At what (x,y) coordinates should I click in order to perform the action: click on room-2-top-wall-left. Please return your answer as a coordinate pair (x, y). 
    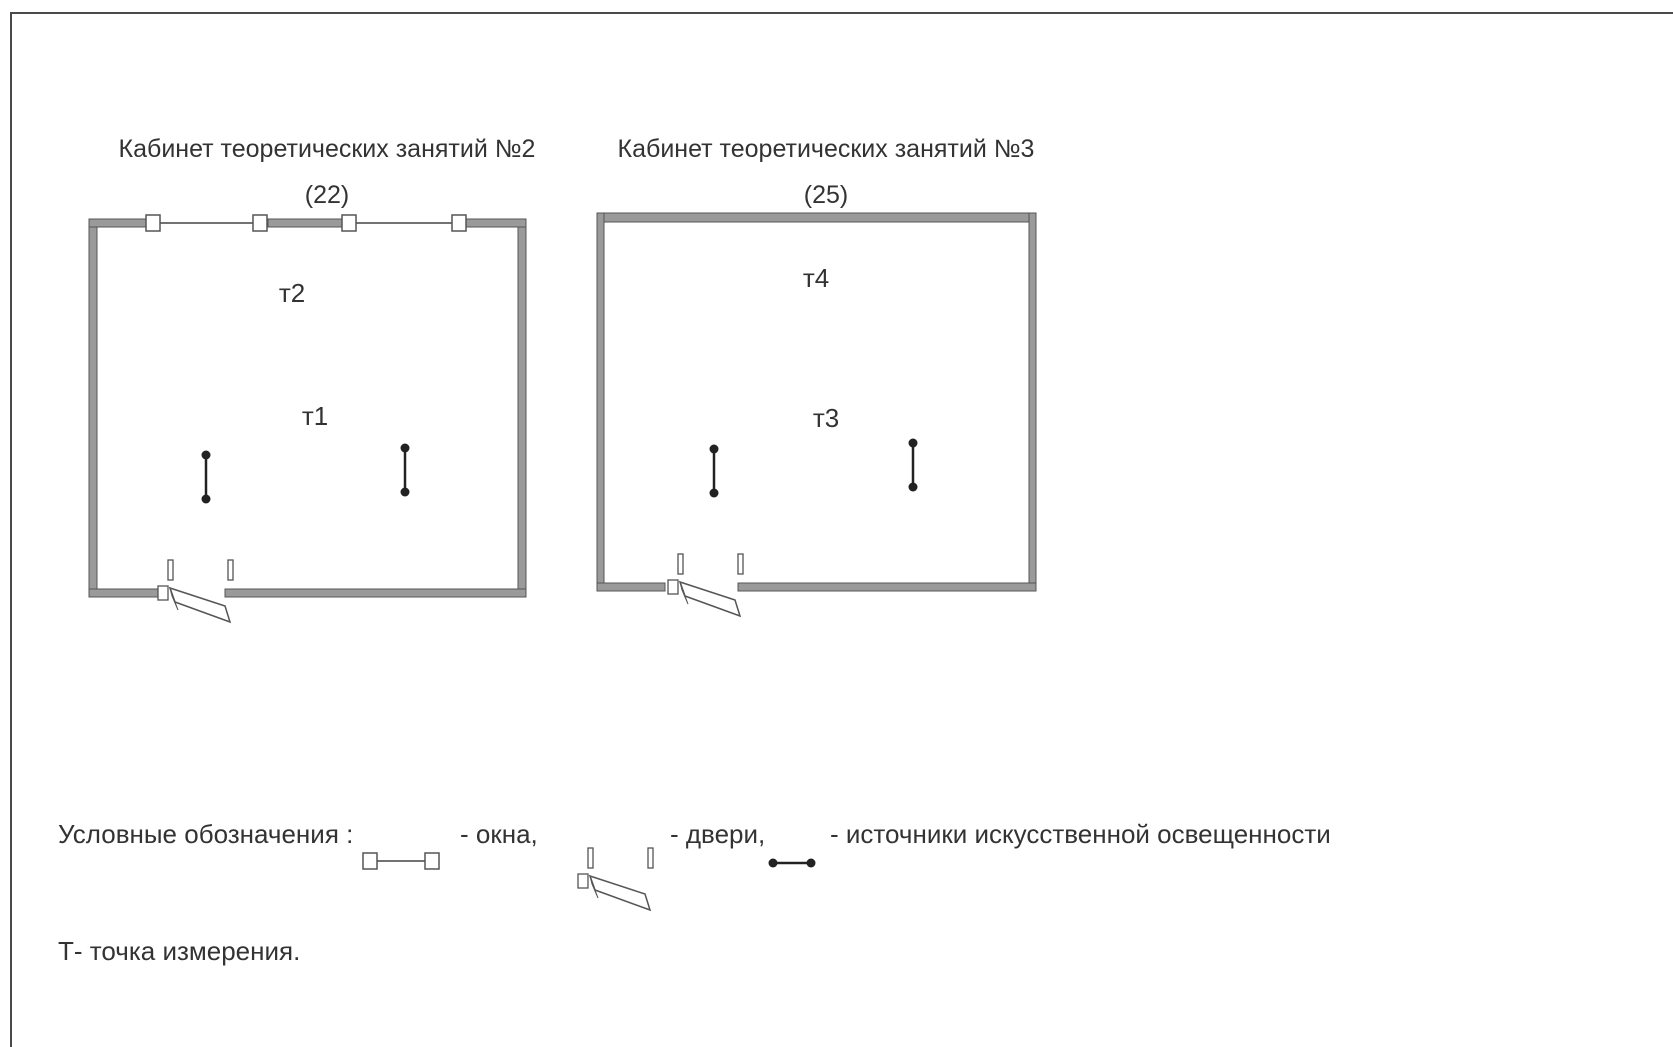
    Looking at the image, I should click on (119, 223).